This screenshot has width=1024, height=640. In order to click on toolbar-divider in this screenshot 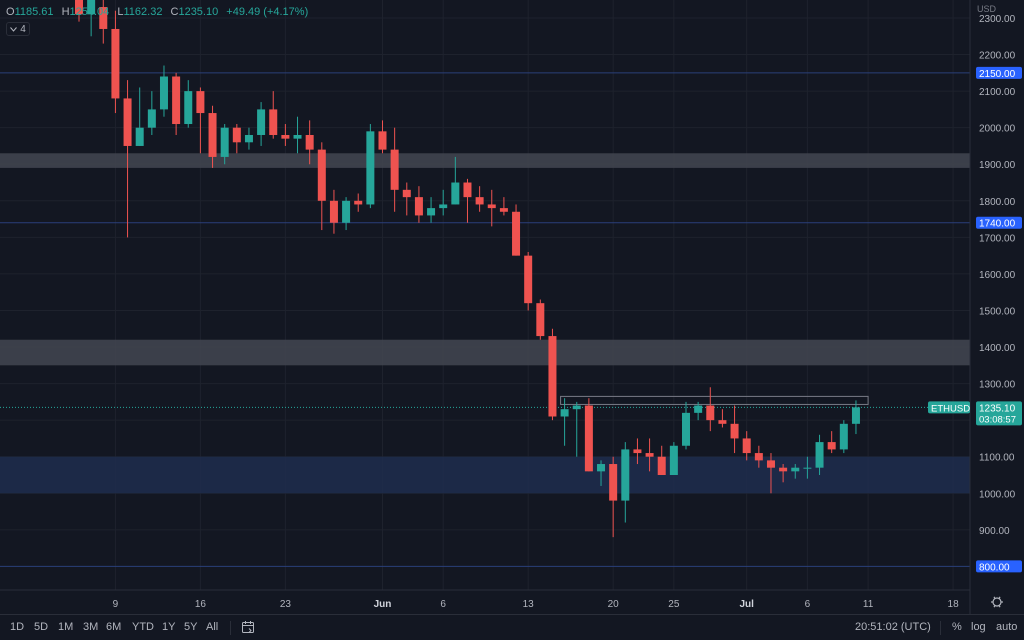, I will do `click(940, 628)`.